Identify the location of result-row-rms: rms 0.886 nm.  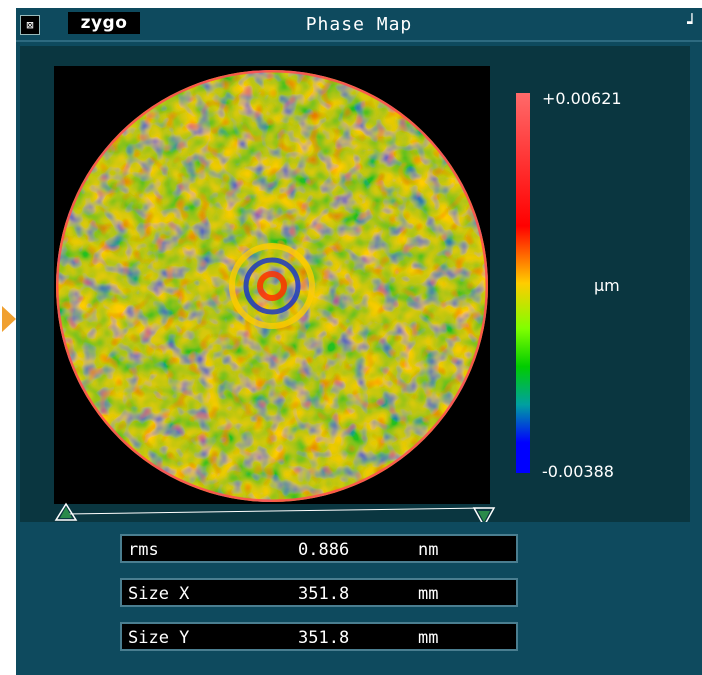
(319, 548).